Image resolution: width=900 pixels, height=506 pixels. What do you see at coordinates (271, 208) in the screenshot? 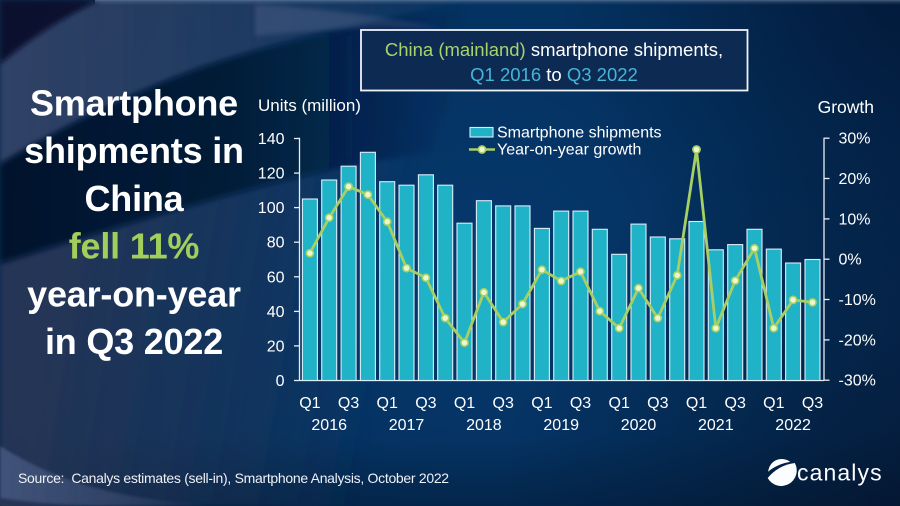
I see `svg-text: 100` at bounding box center [271, 208].